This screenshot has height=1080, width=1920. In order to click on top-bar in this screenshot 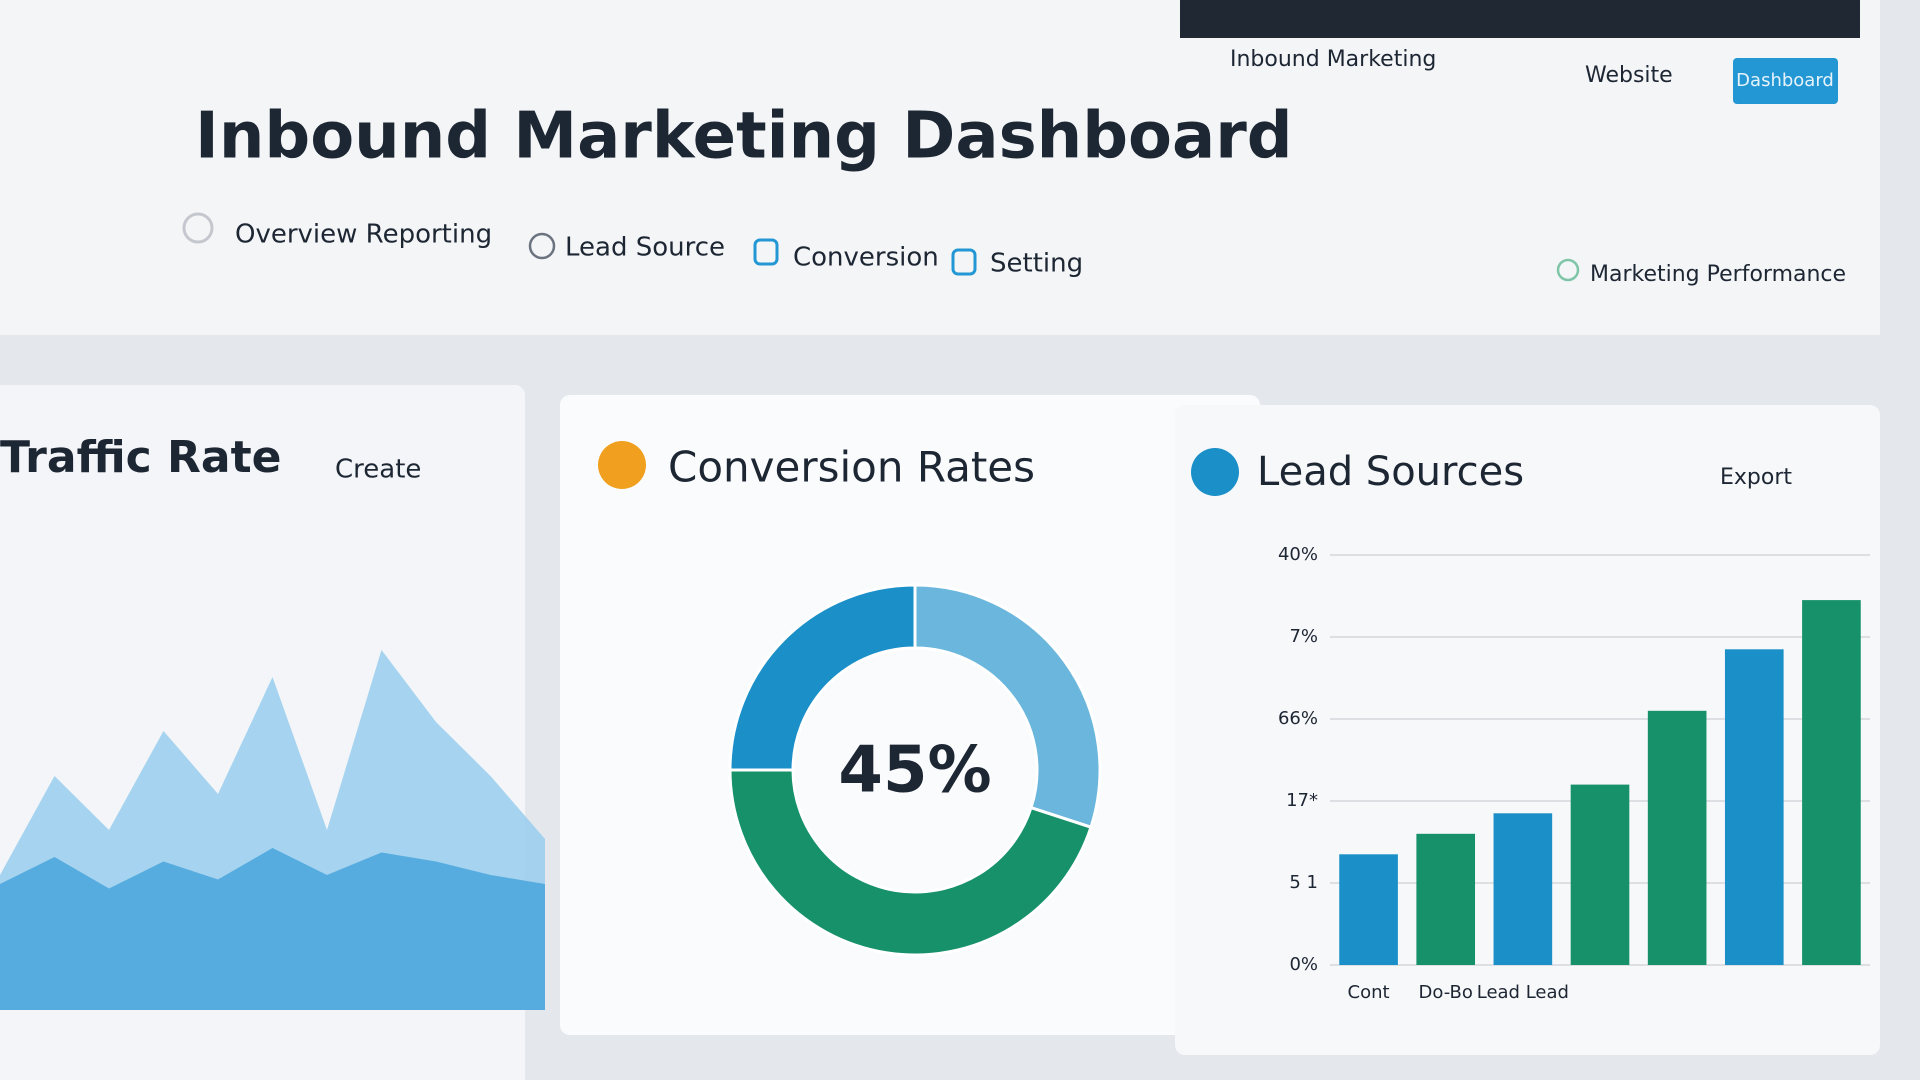, I will do `click(1520, 19)`.